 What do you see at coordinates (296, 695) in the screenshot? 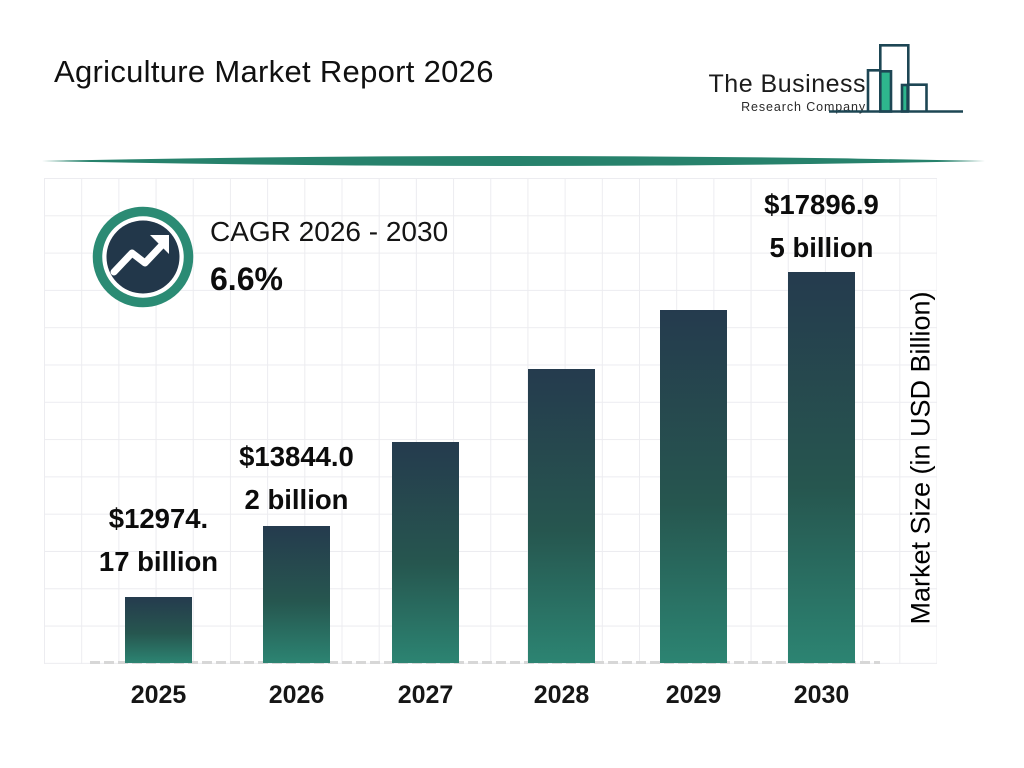
I see `x-tick-2026: 2026` at bounding box center [296, 695].